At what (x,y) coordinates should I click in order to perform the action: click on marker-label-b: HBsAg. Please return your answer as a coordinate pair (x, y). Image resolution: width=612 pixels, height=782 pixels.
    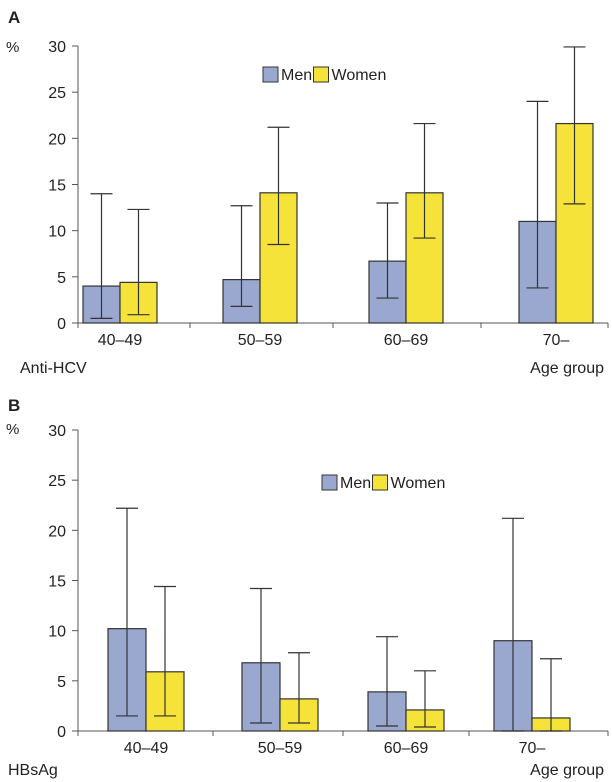
    Looking at the image, I should click on (33, 770).